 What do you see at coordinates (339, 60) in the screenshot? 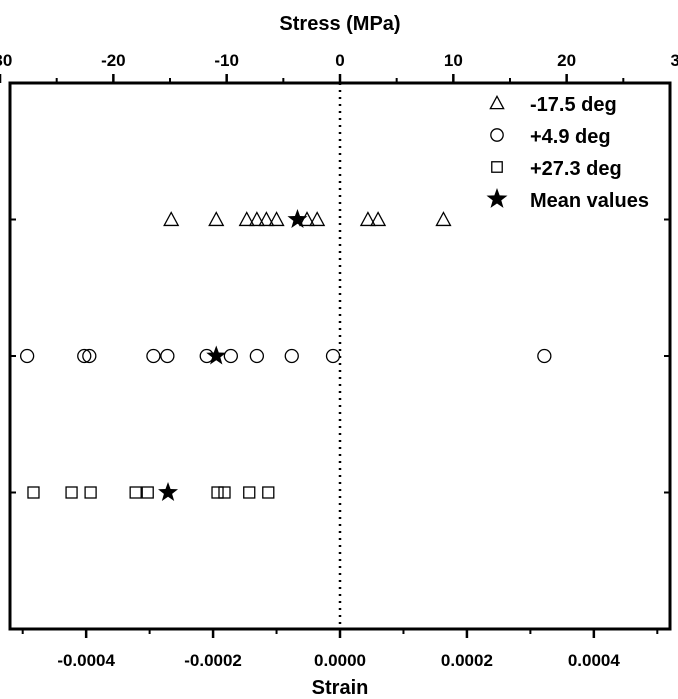
I see `top-tick-label: 0` at bounding box center [339, 60].